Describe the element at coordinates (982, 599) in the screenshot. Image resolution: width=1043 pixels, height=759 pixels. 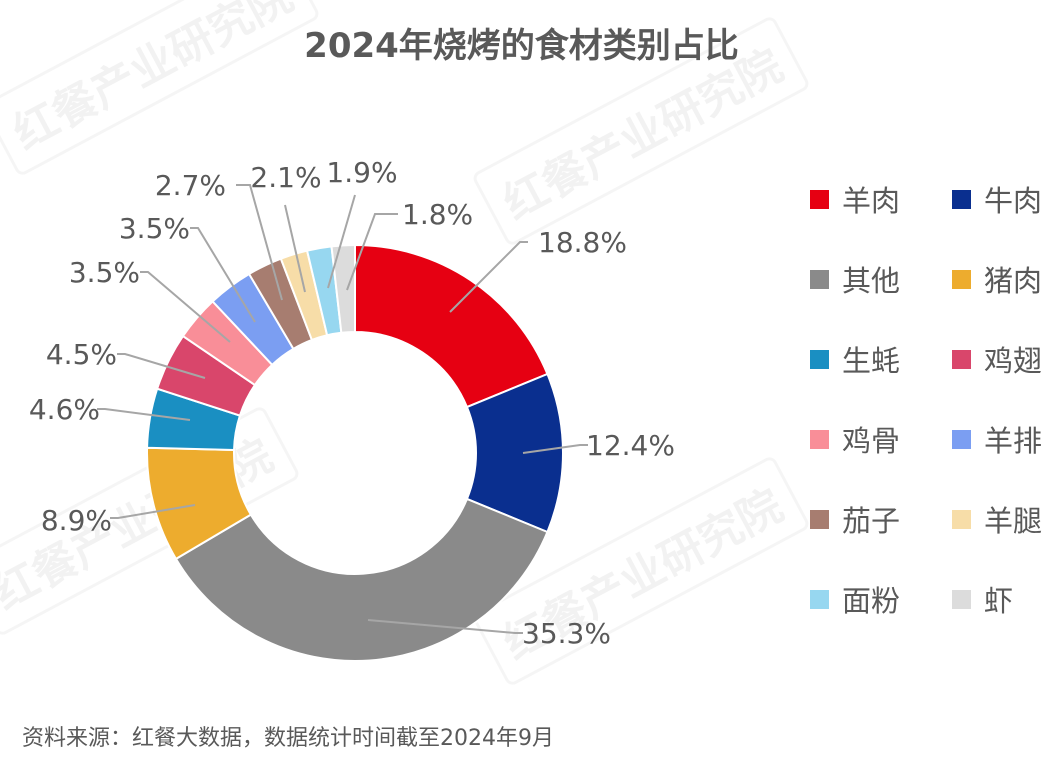
I see `legend-item: 虾` at that location.